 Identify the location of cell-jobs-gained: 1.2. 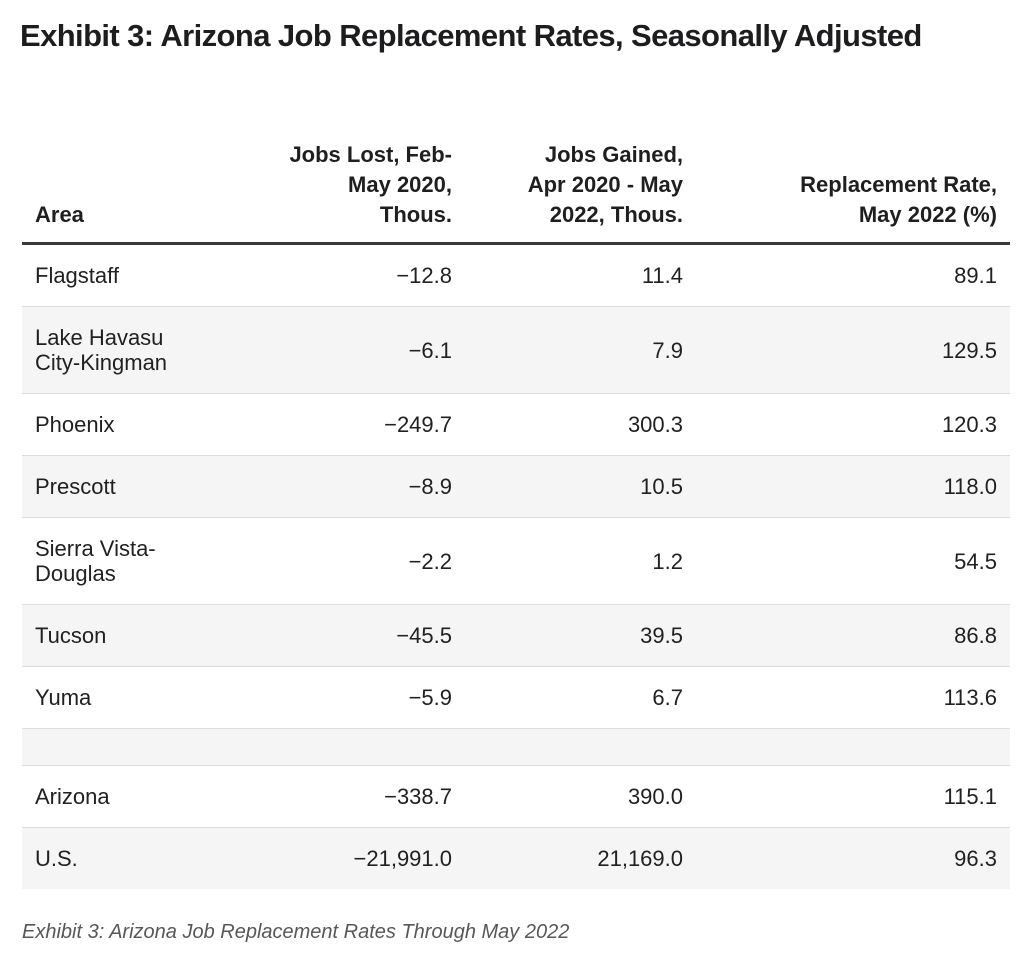
(580, 561).